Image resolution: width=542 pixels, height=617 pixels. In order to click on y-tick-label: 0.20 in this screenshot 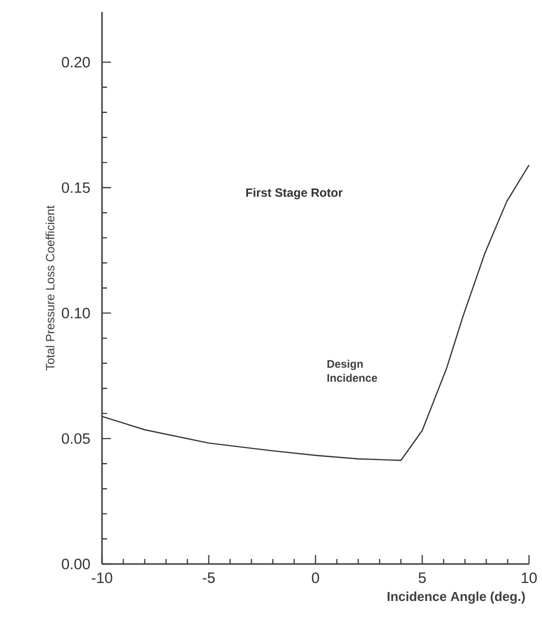, I will do `click(76, 62)`.